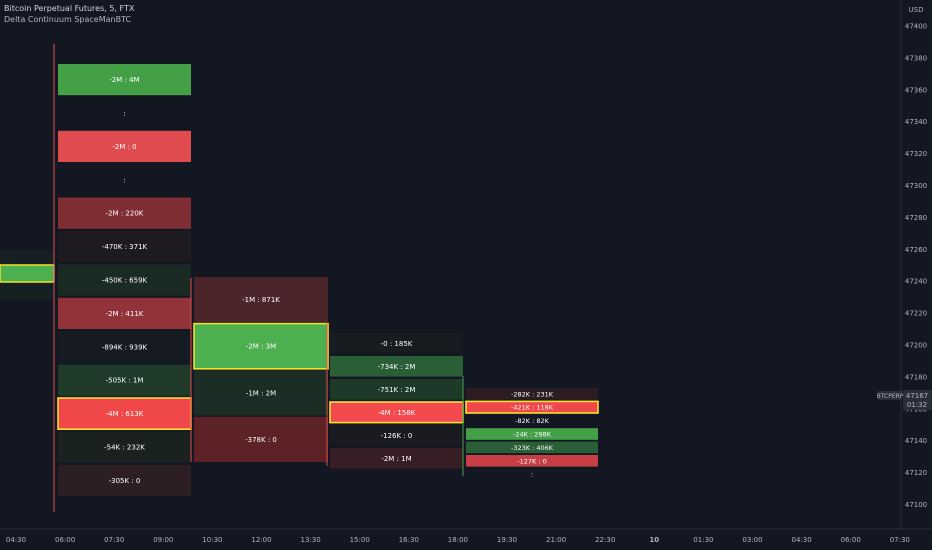 This screenshot has width=932, height=550. Describe the element at coordinates (507, 540) in the screenshot. I see `x-tick-label: 19:30` at that location.